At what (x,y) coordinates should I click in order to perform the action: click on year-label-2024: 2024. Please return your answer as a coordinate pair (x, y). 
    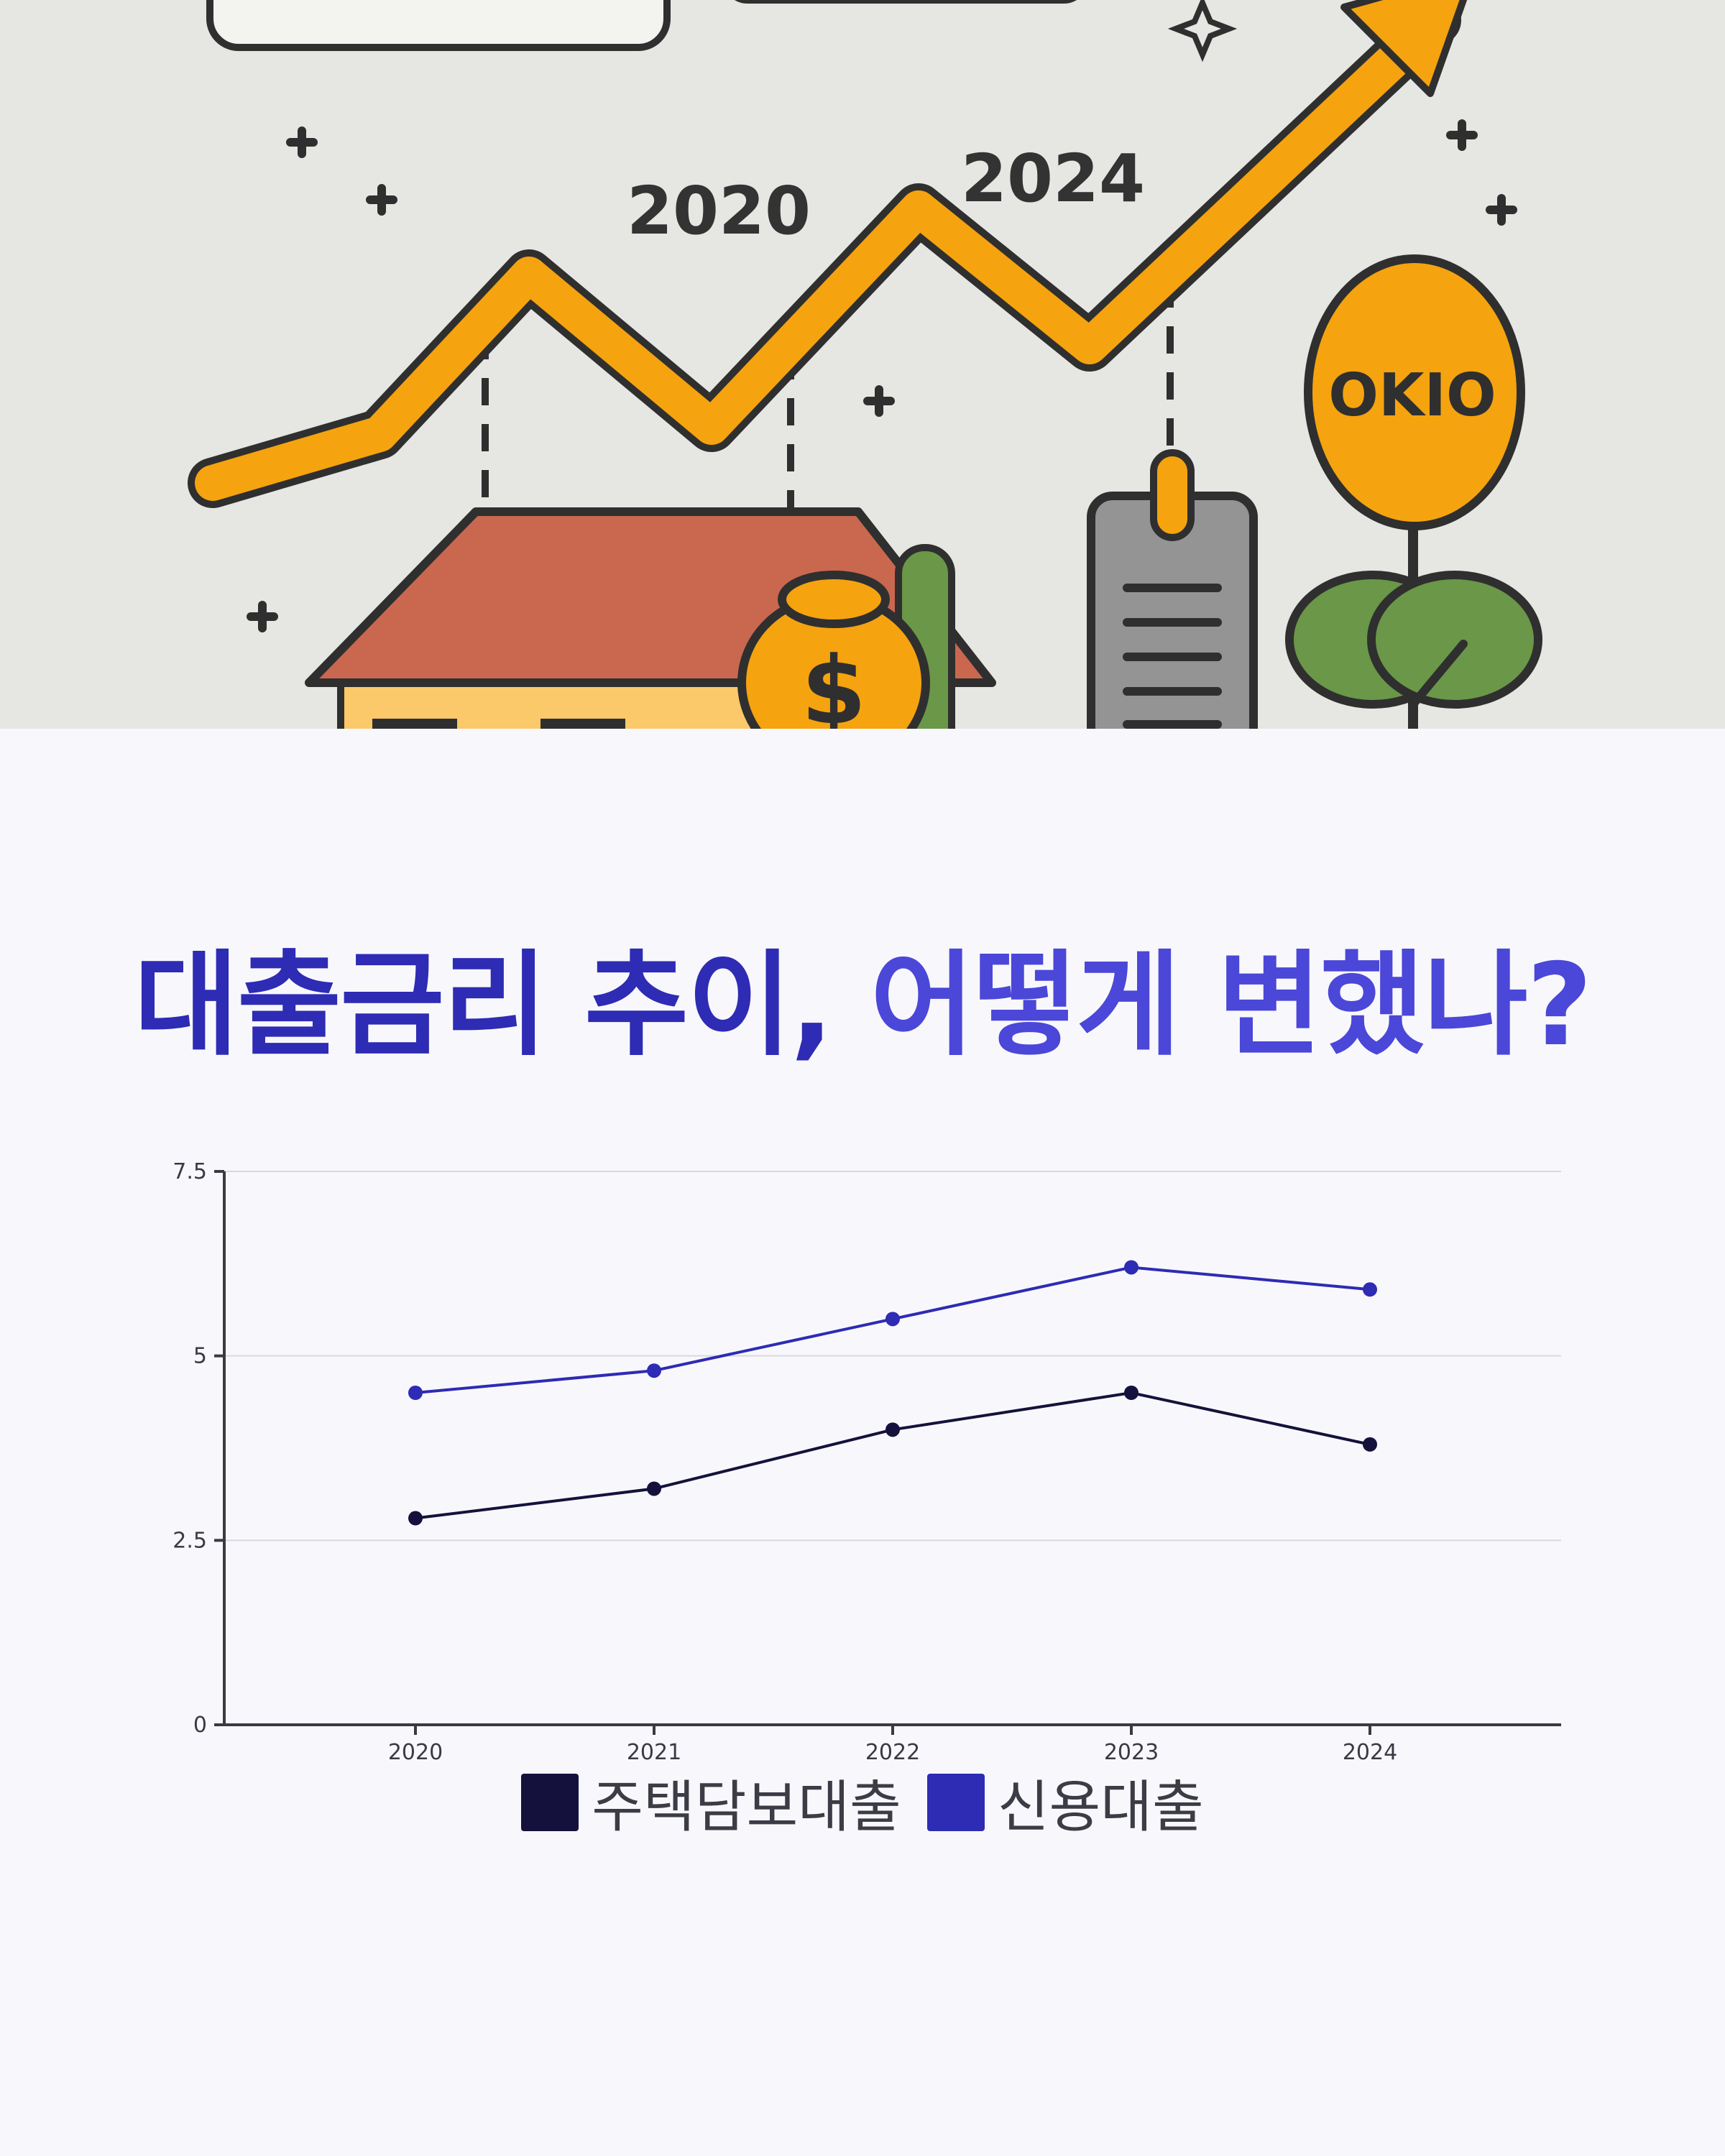
    Looking at the image, I should click on (1053, 179).